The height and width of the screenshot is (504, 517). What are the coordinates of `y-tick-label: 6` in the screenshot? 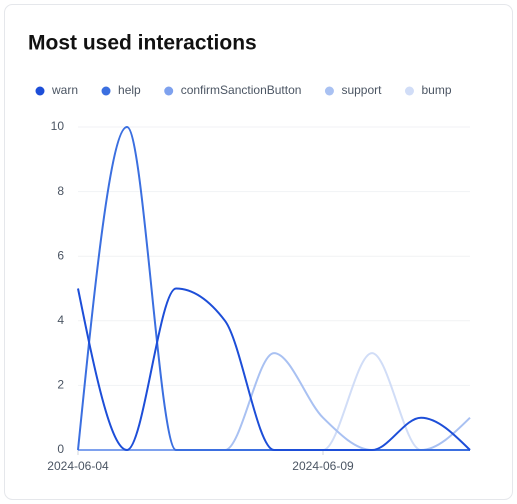 It's located at (60, 255).